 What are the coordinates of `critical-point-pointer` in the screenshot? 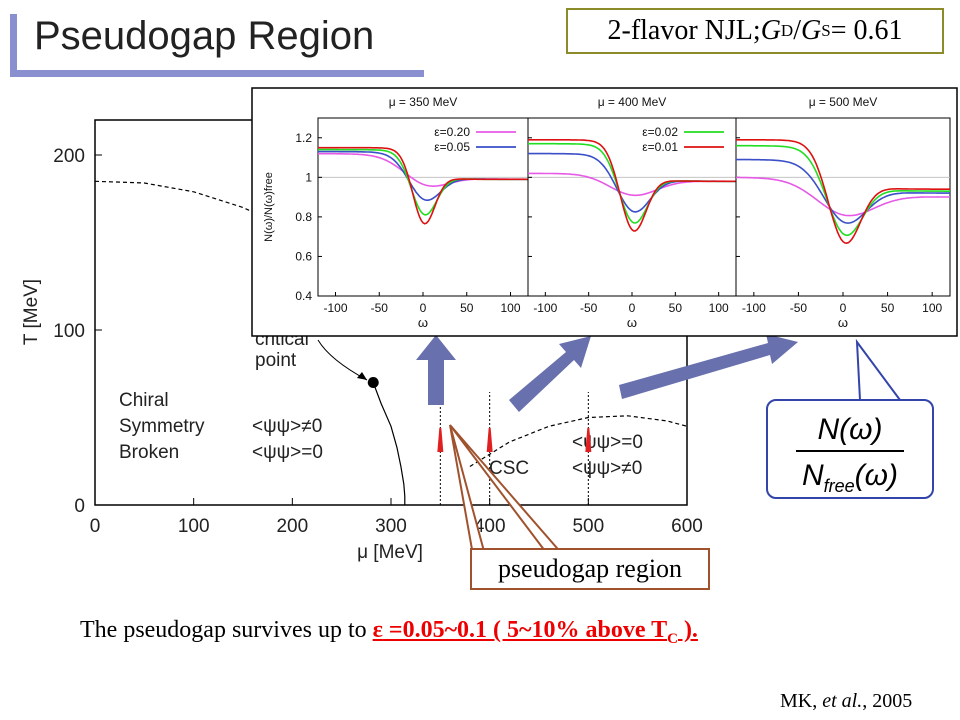 It's located at (342, 360).